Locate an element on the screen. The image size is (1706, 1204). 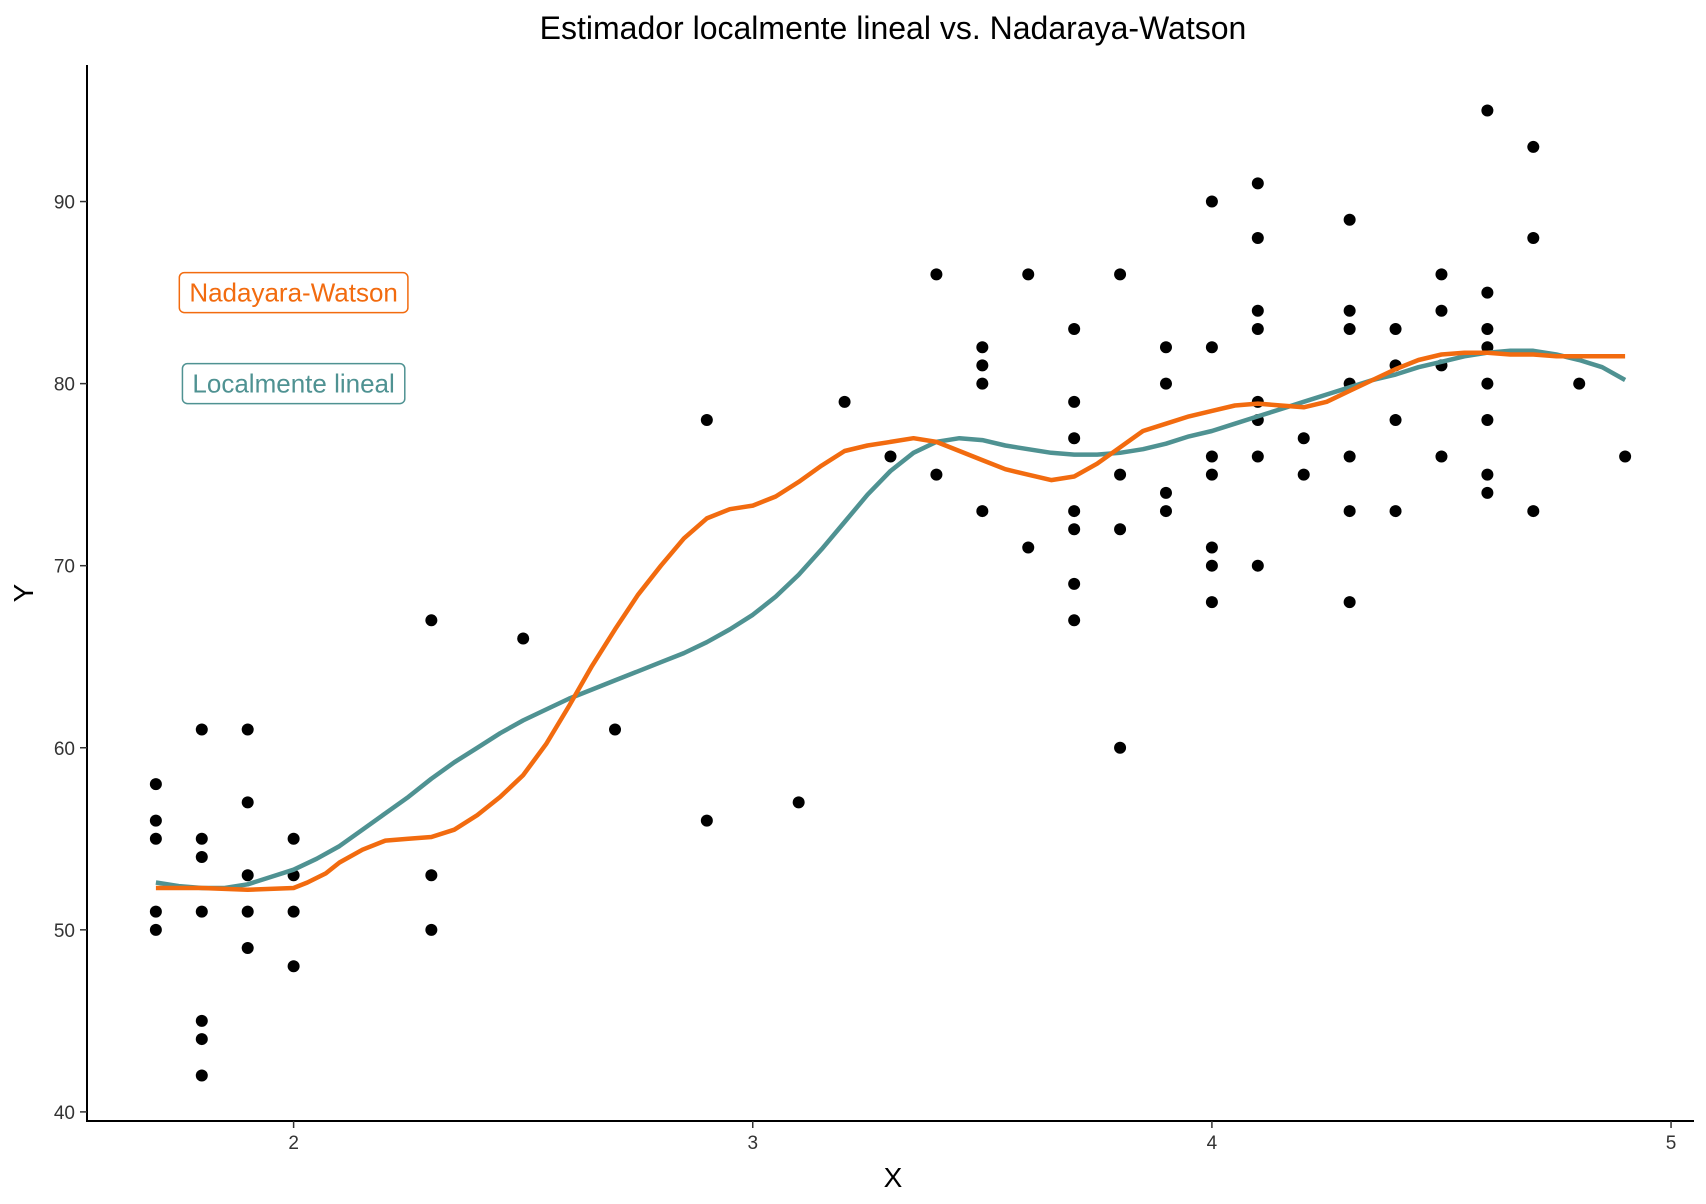
annotations: Nadayara-Watson Localmente lineal is located at coordinates (293, 338).